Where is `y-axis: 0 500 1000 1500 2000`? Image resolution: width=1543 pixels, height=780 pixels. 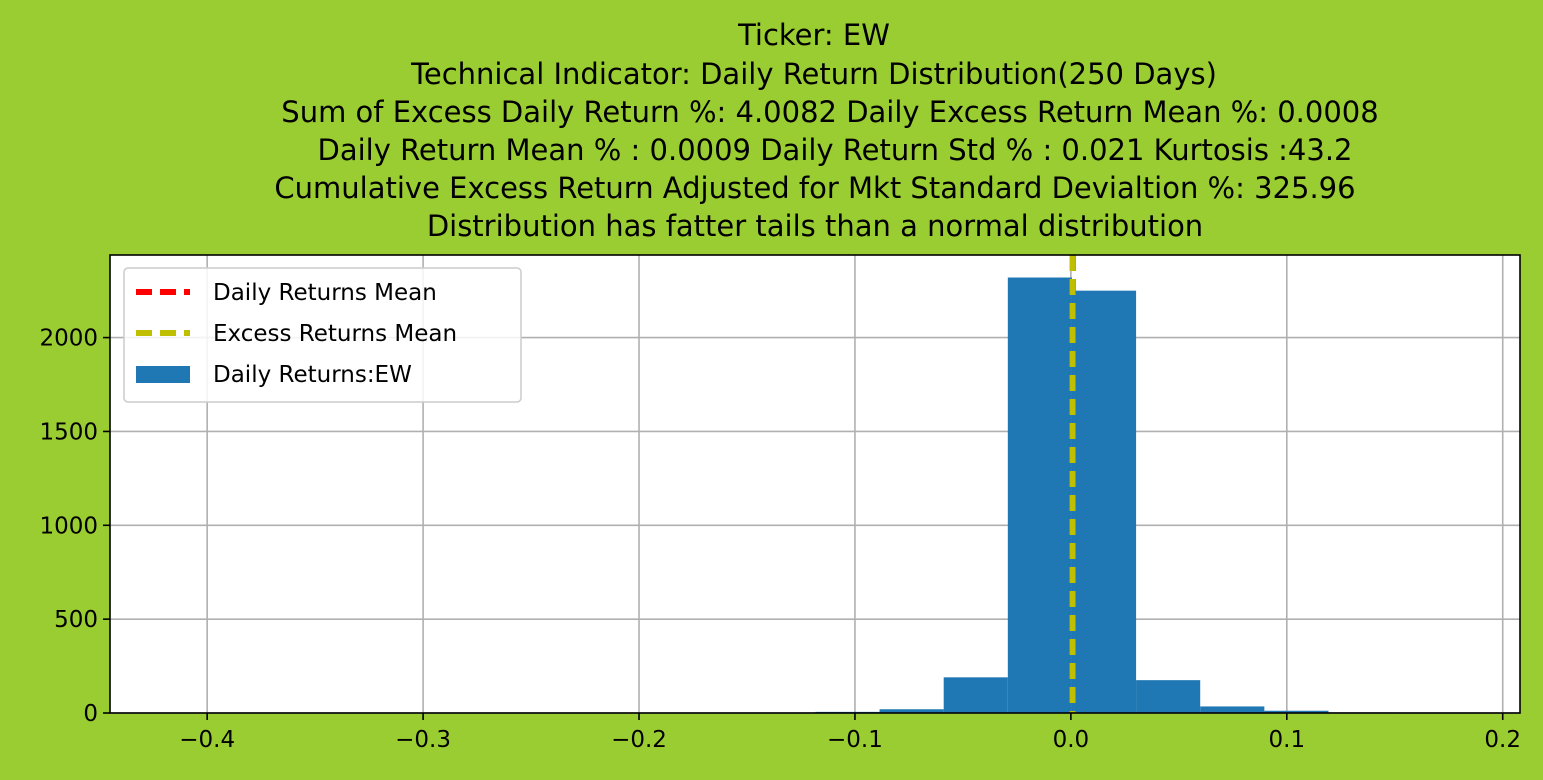
y-axis: 0 500 1000 1500 2000 is located at coordinates (74, 526).